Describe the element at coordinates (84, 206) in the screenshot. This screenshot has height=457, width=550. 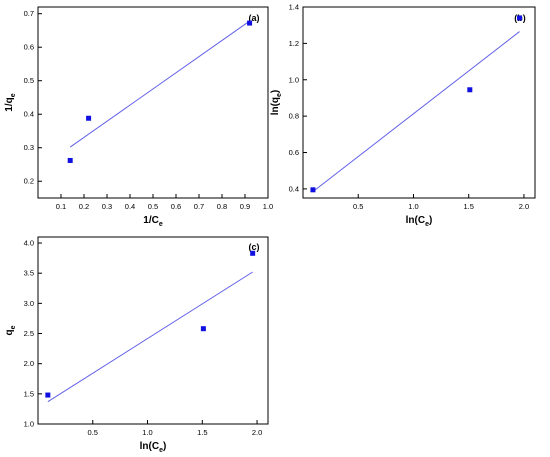
I see `x-tick-label: 0.2` at that location.